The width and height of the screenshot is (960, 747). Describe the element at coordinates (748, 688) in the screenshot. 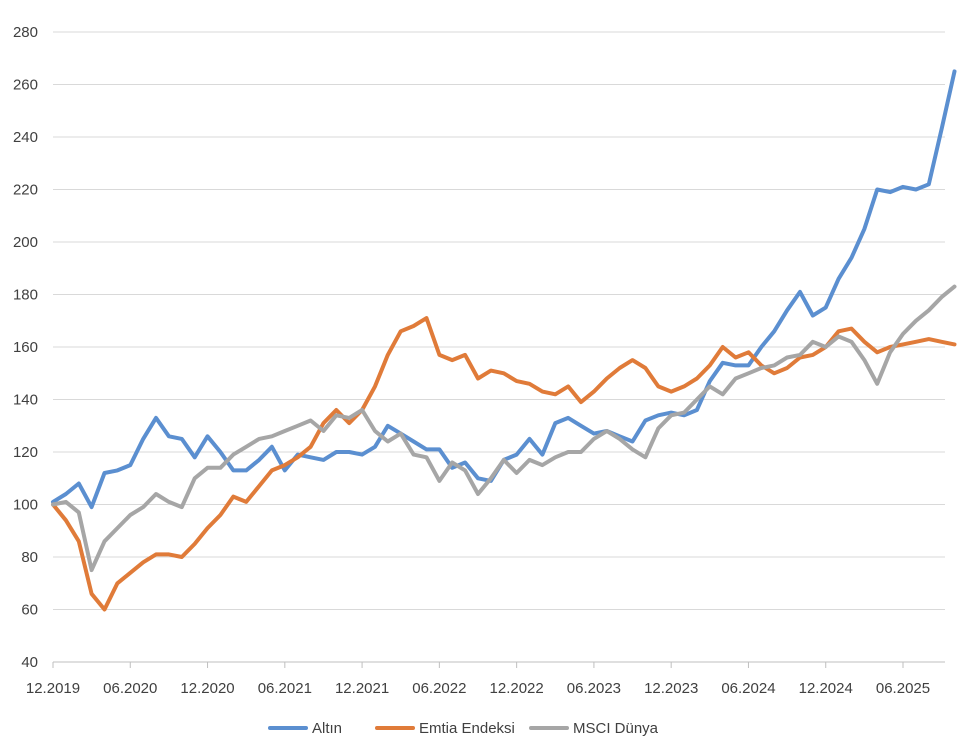

I see `x-tick-label: 06.2024` at that location.